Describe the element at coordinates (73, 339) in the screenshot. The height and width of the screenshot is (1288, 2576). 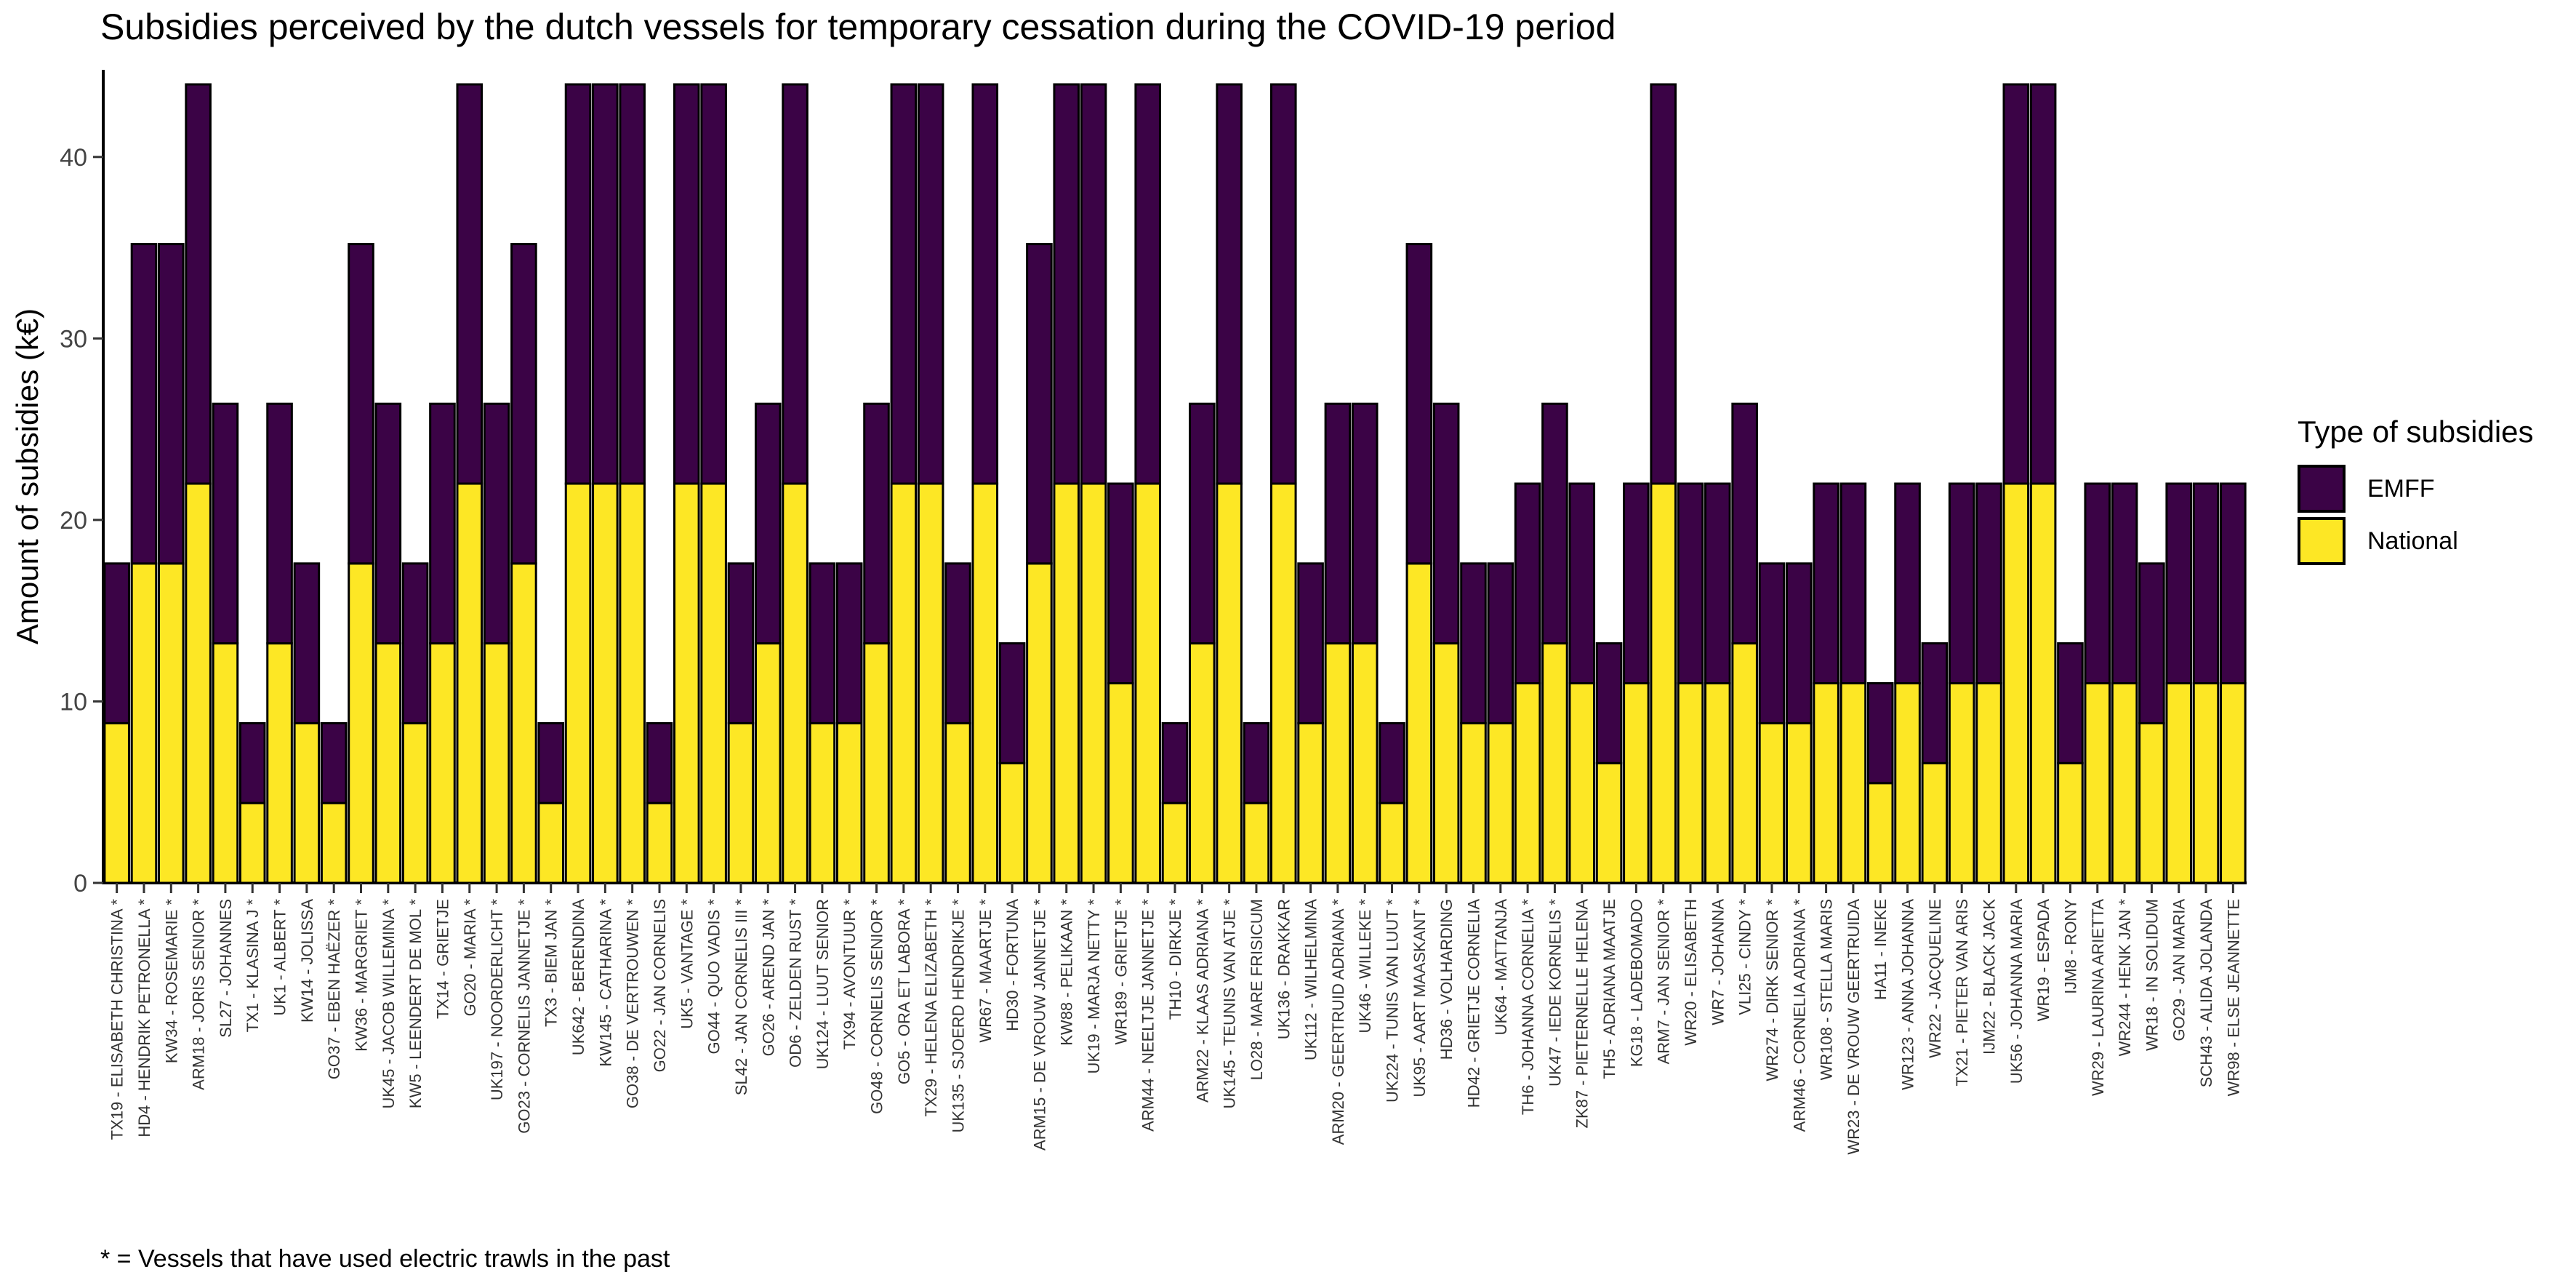
I see `y-tick-label: 30` at that location.